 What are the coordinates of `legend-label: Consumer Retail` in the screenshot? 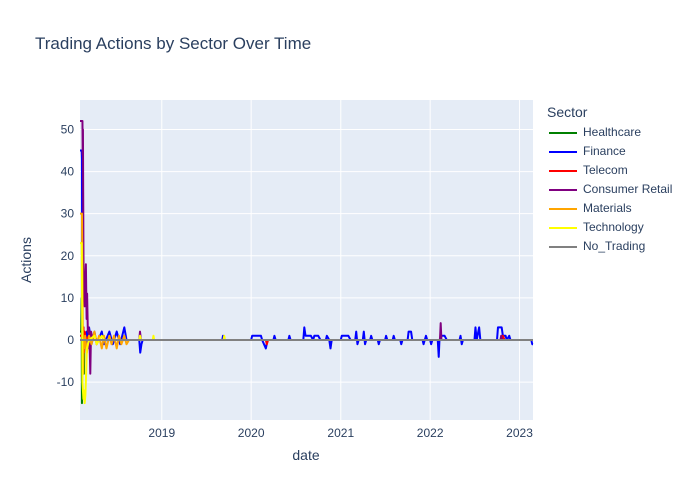 It's located at (628, 189).